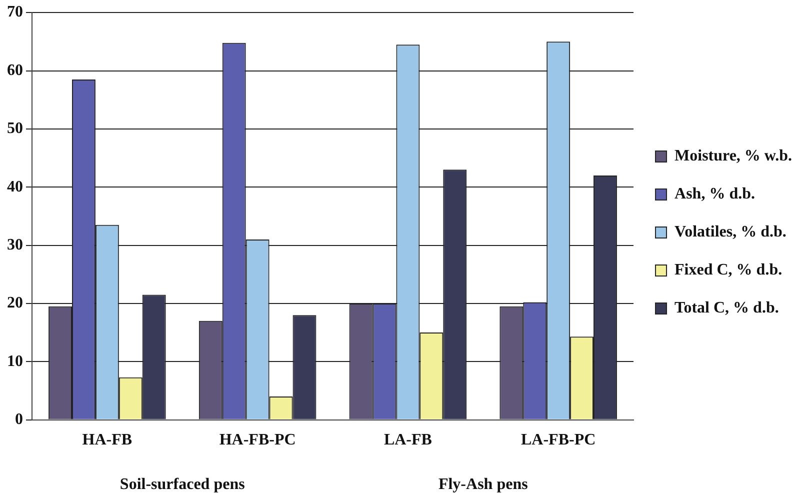 This screenshot has width=810, height=493. I want to click on legend-label: Volatiles, % d.b., so click(730, 232).